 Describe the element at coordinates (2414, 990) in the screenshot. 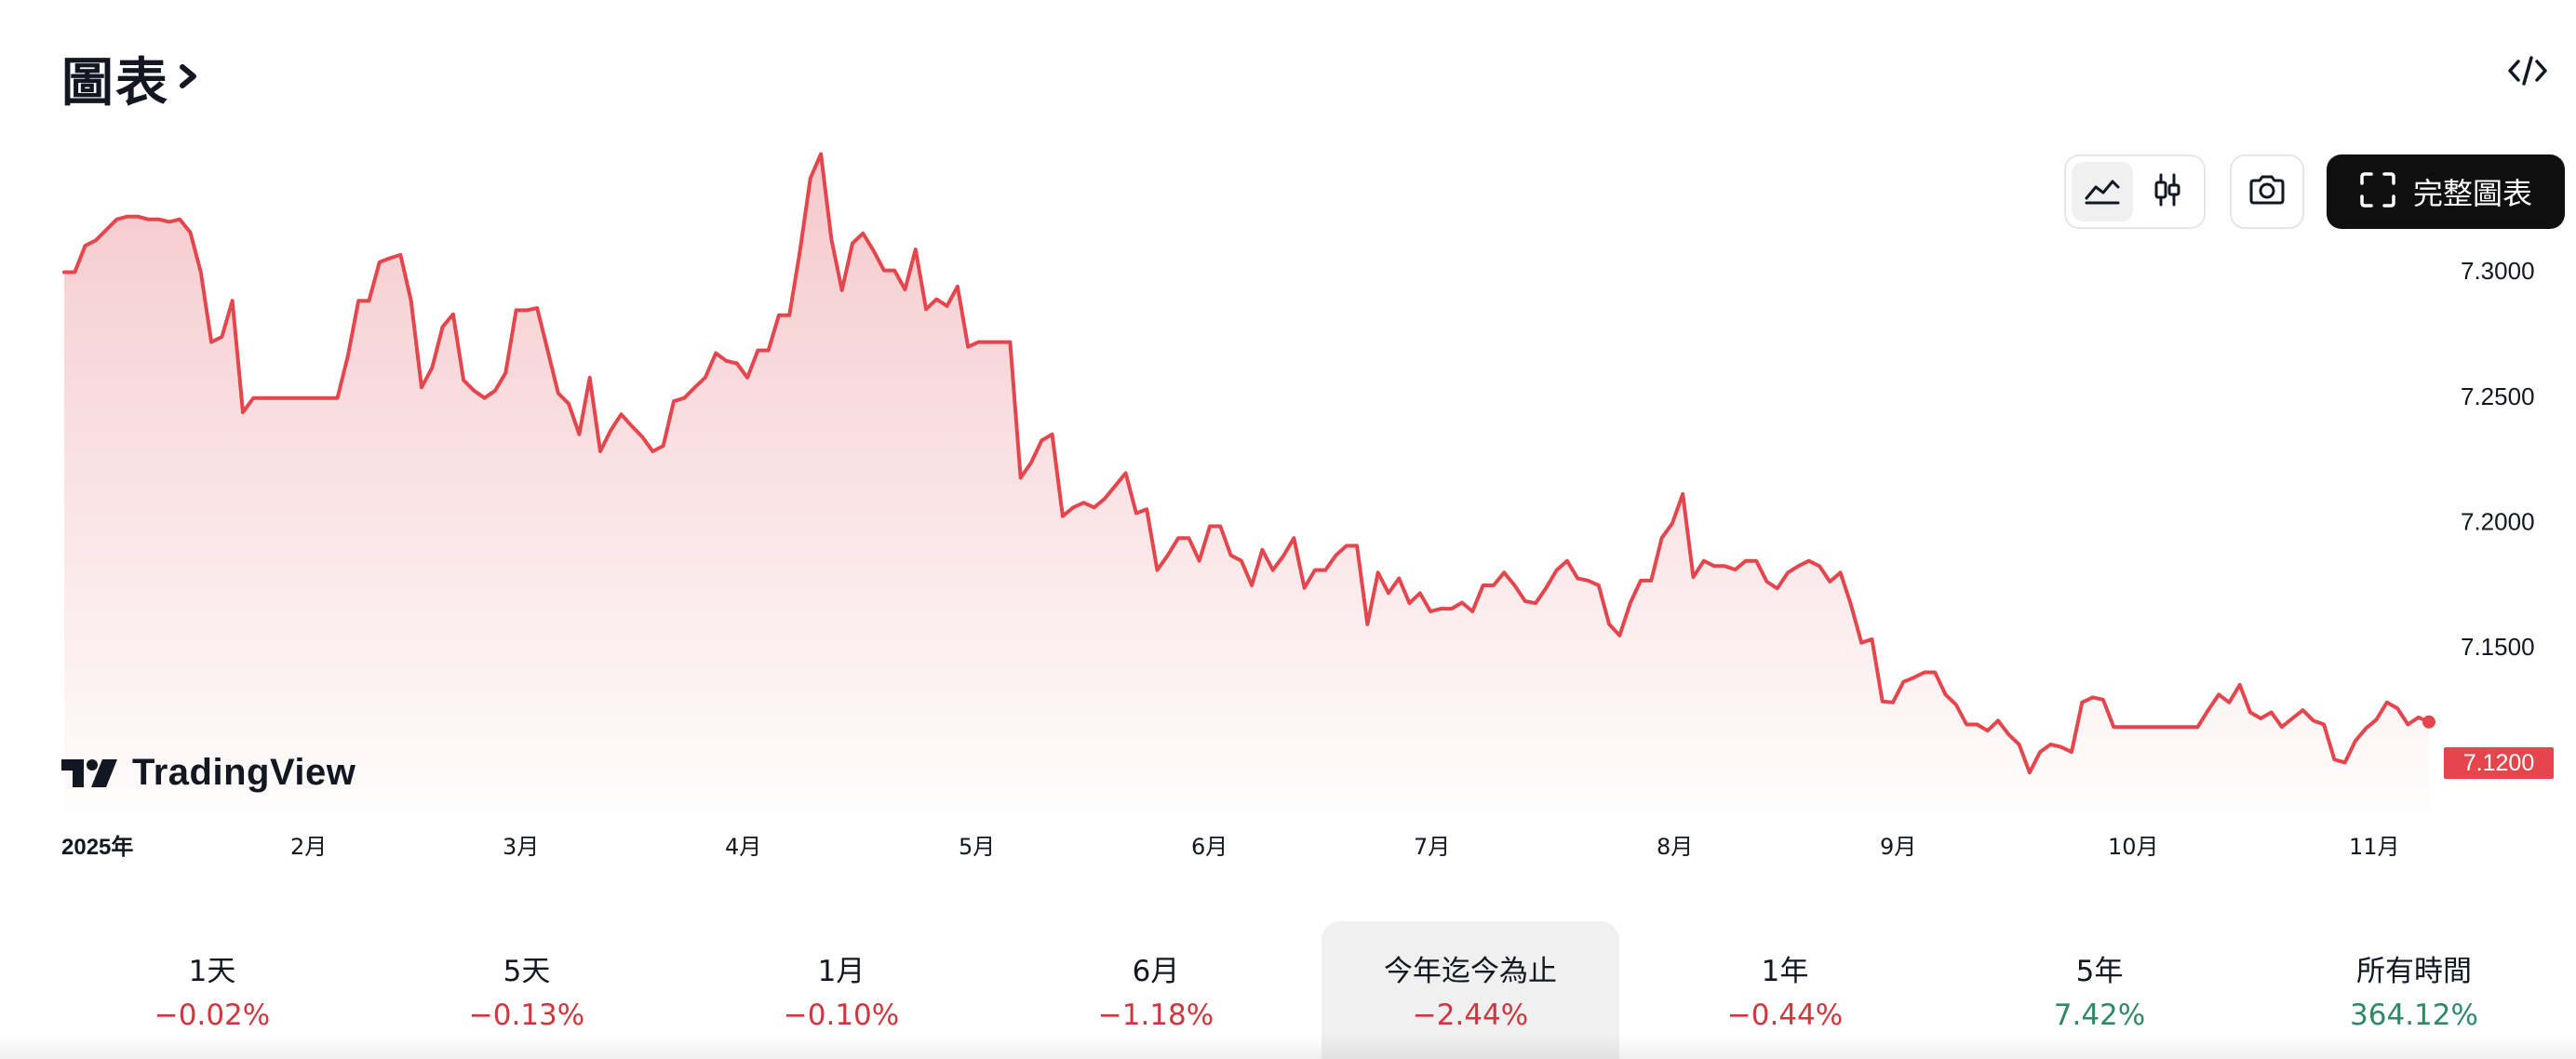

I see `period-tab: 所有時間 364.12%` at that location.